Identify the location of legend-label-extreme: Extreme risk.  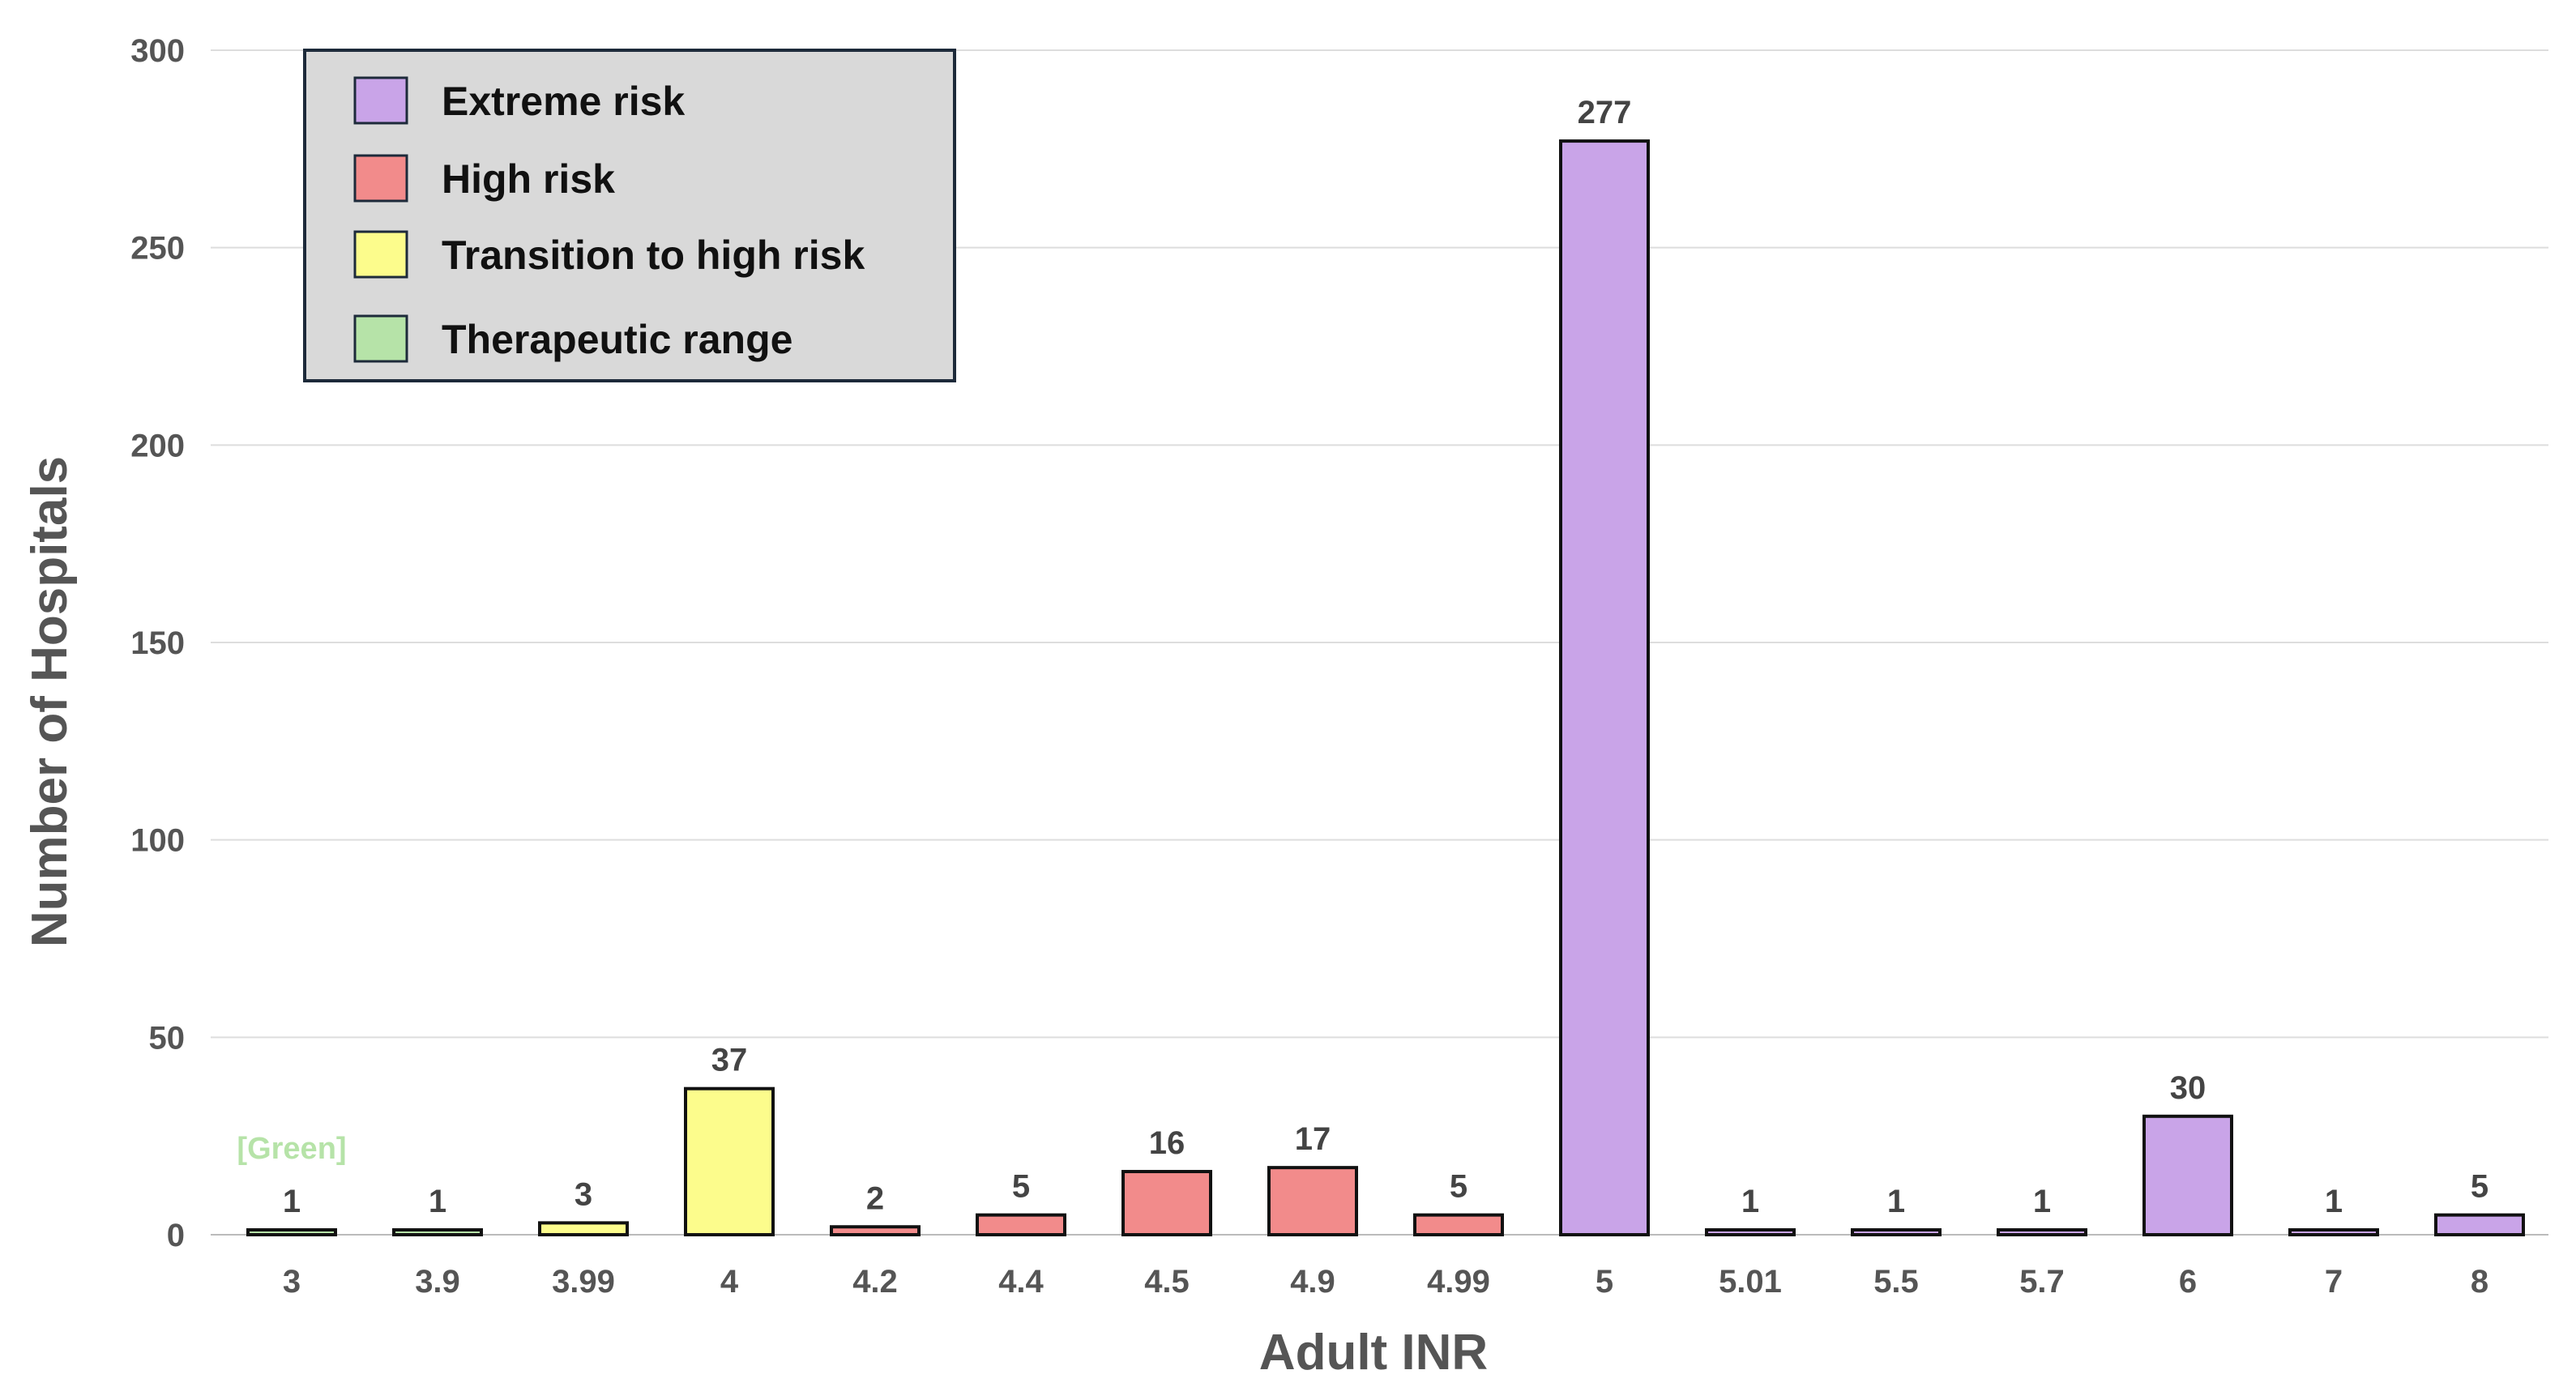
(563, 101).